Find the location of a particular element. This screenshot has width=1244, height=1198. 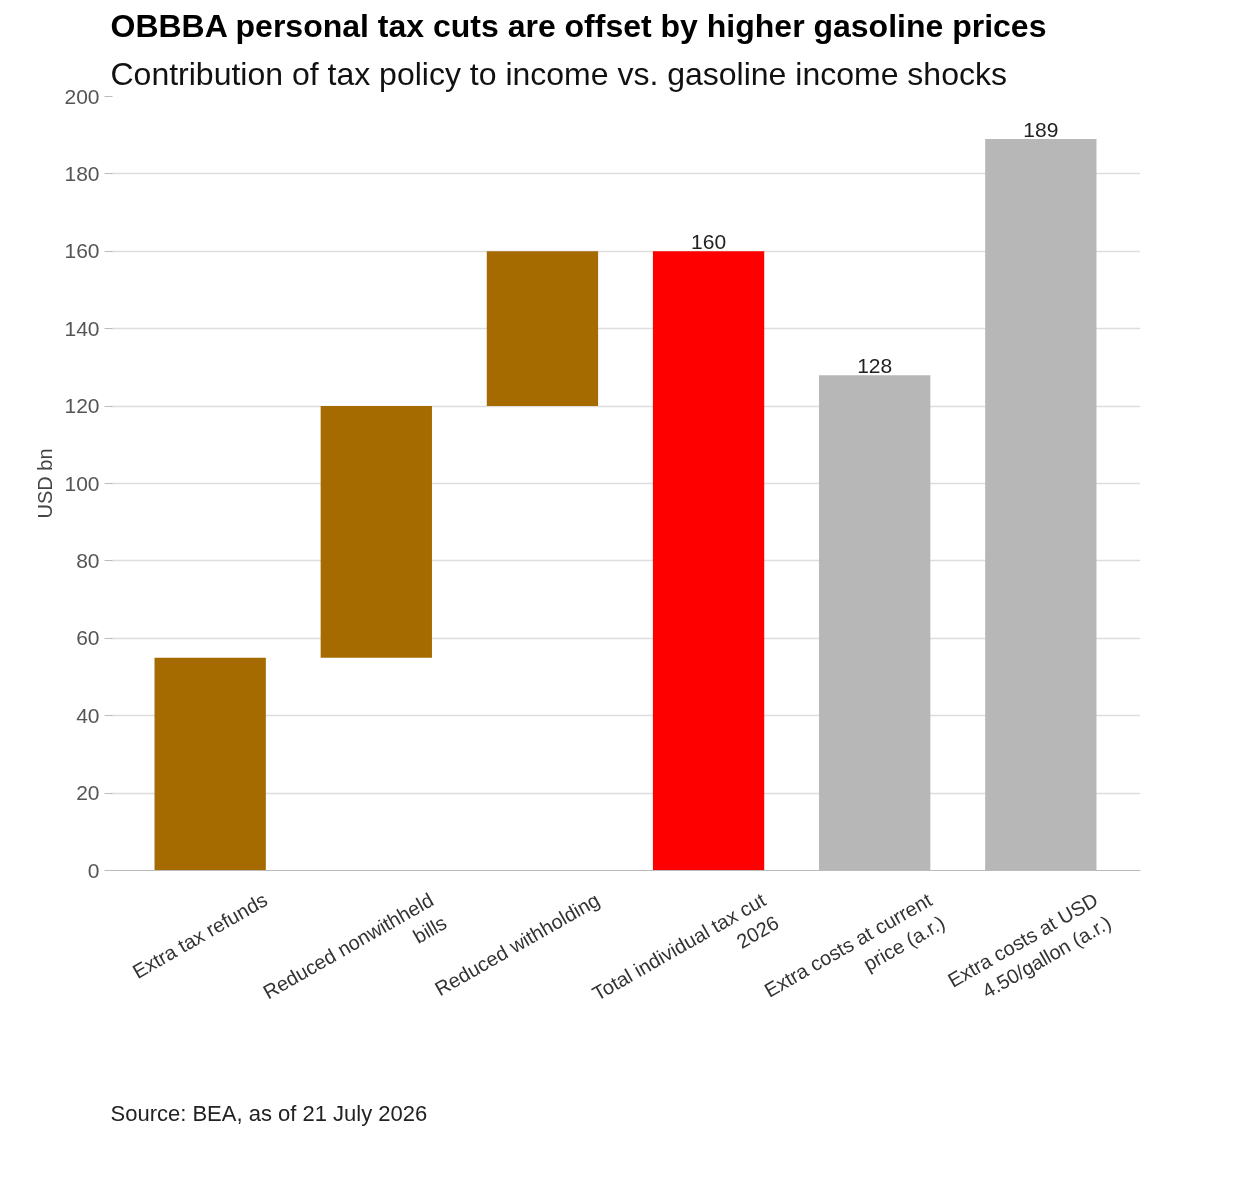

y-tick-label: 180 is located at coordinates (82, 173).